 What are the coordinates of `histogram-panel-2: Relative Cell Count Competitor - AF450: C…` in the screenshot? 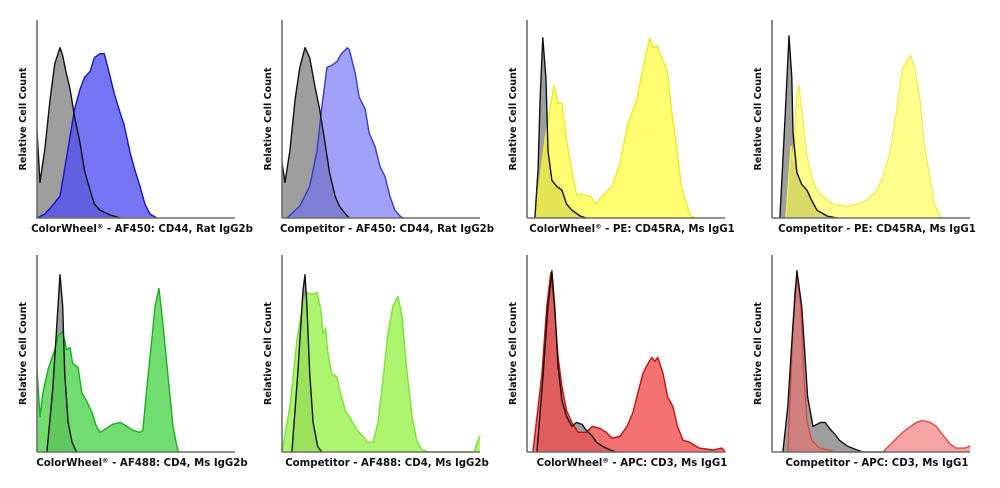 It's located at (378, 127).